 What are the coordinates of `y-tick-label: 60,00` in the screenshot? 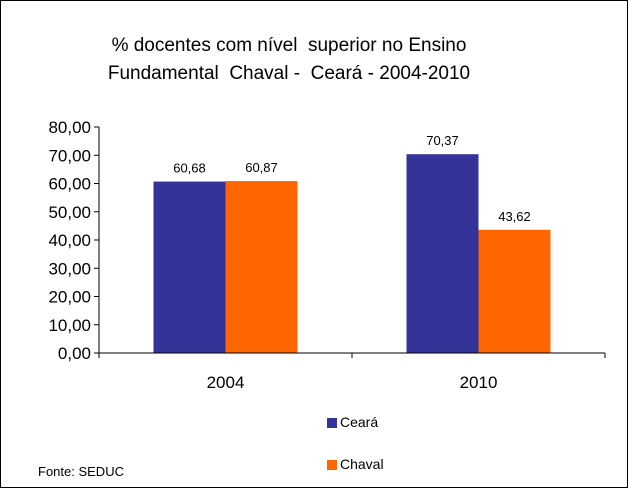 It's located at (69, 184).